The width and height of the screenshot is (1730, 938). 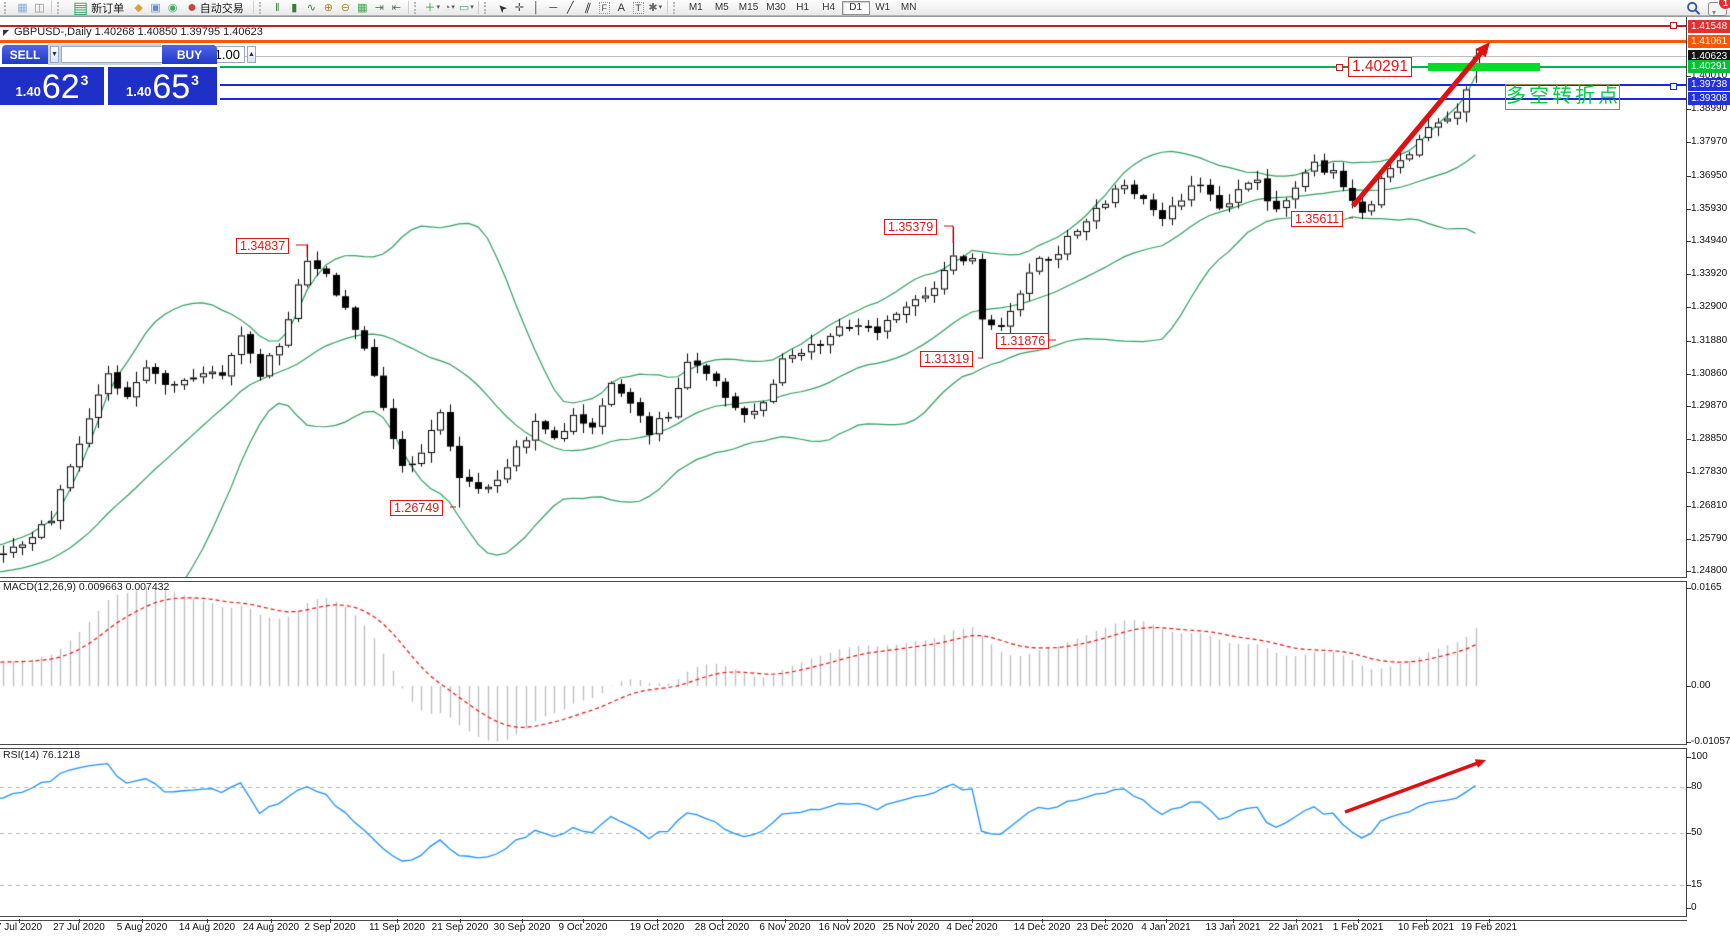 I want to click on indicators-icon: ＋ ▾, so click(x=432, y=8).